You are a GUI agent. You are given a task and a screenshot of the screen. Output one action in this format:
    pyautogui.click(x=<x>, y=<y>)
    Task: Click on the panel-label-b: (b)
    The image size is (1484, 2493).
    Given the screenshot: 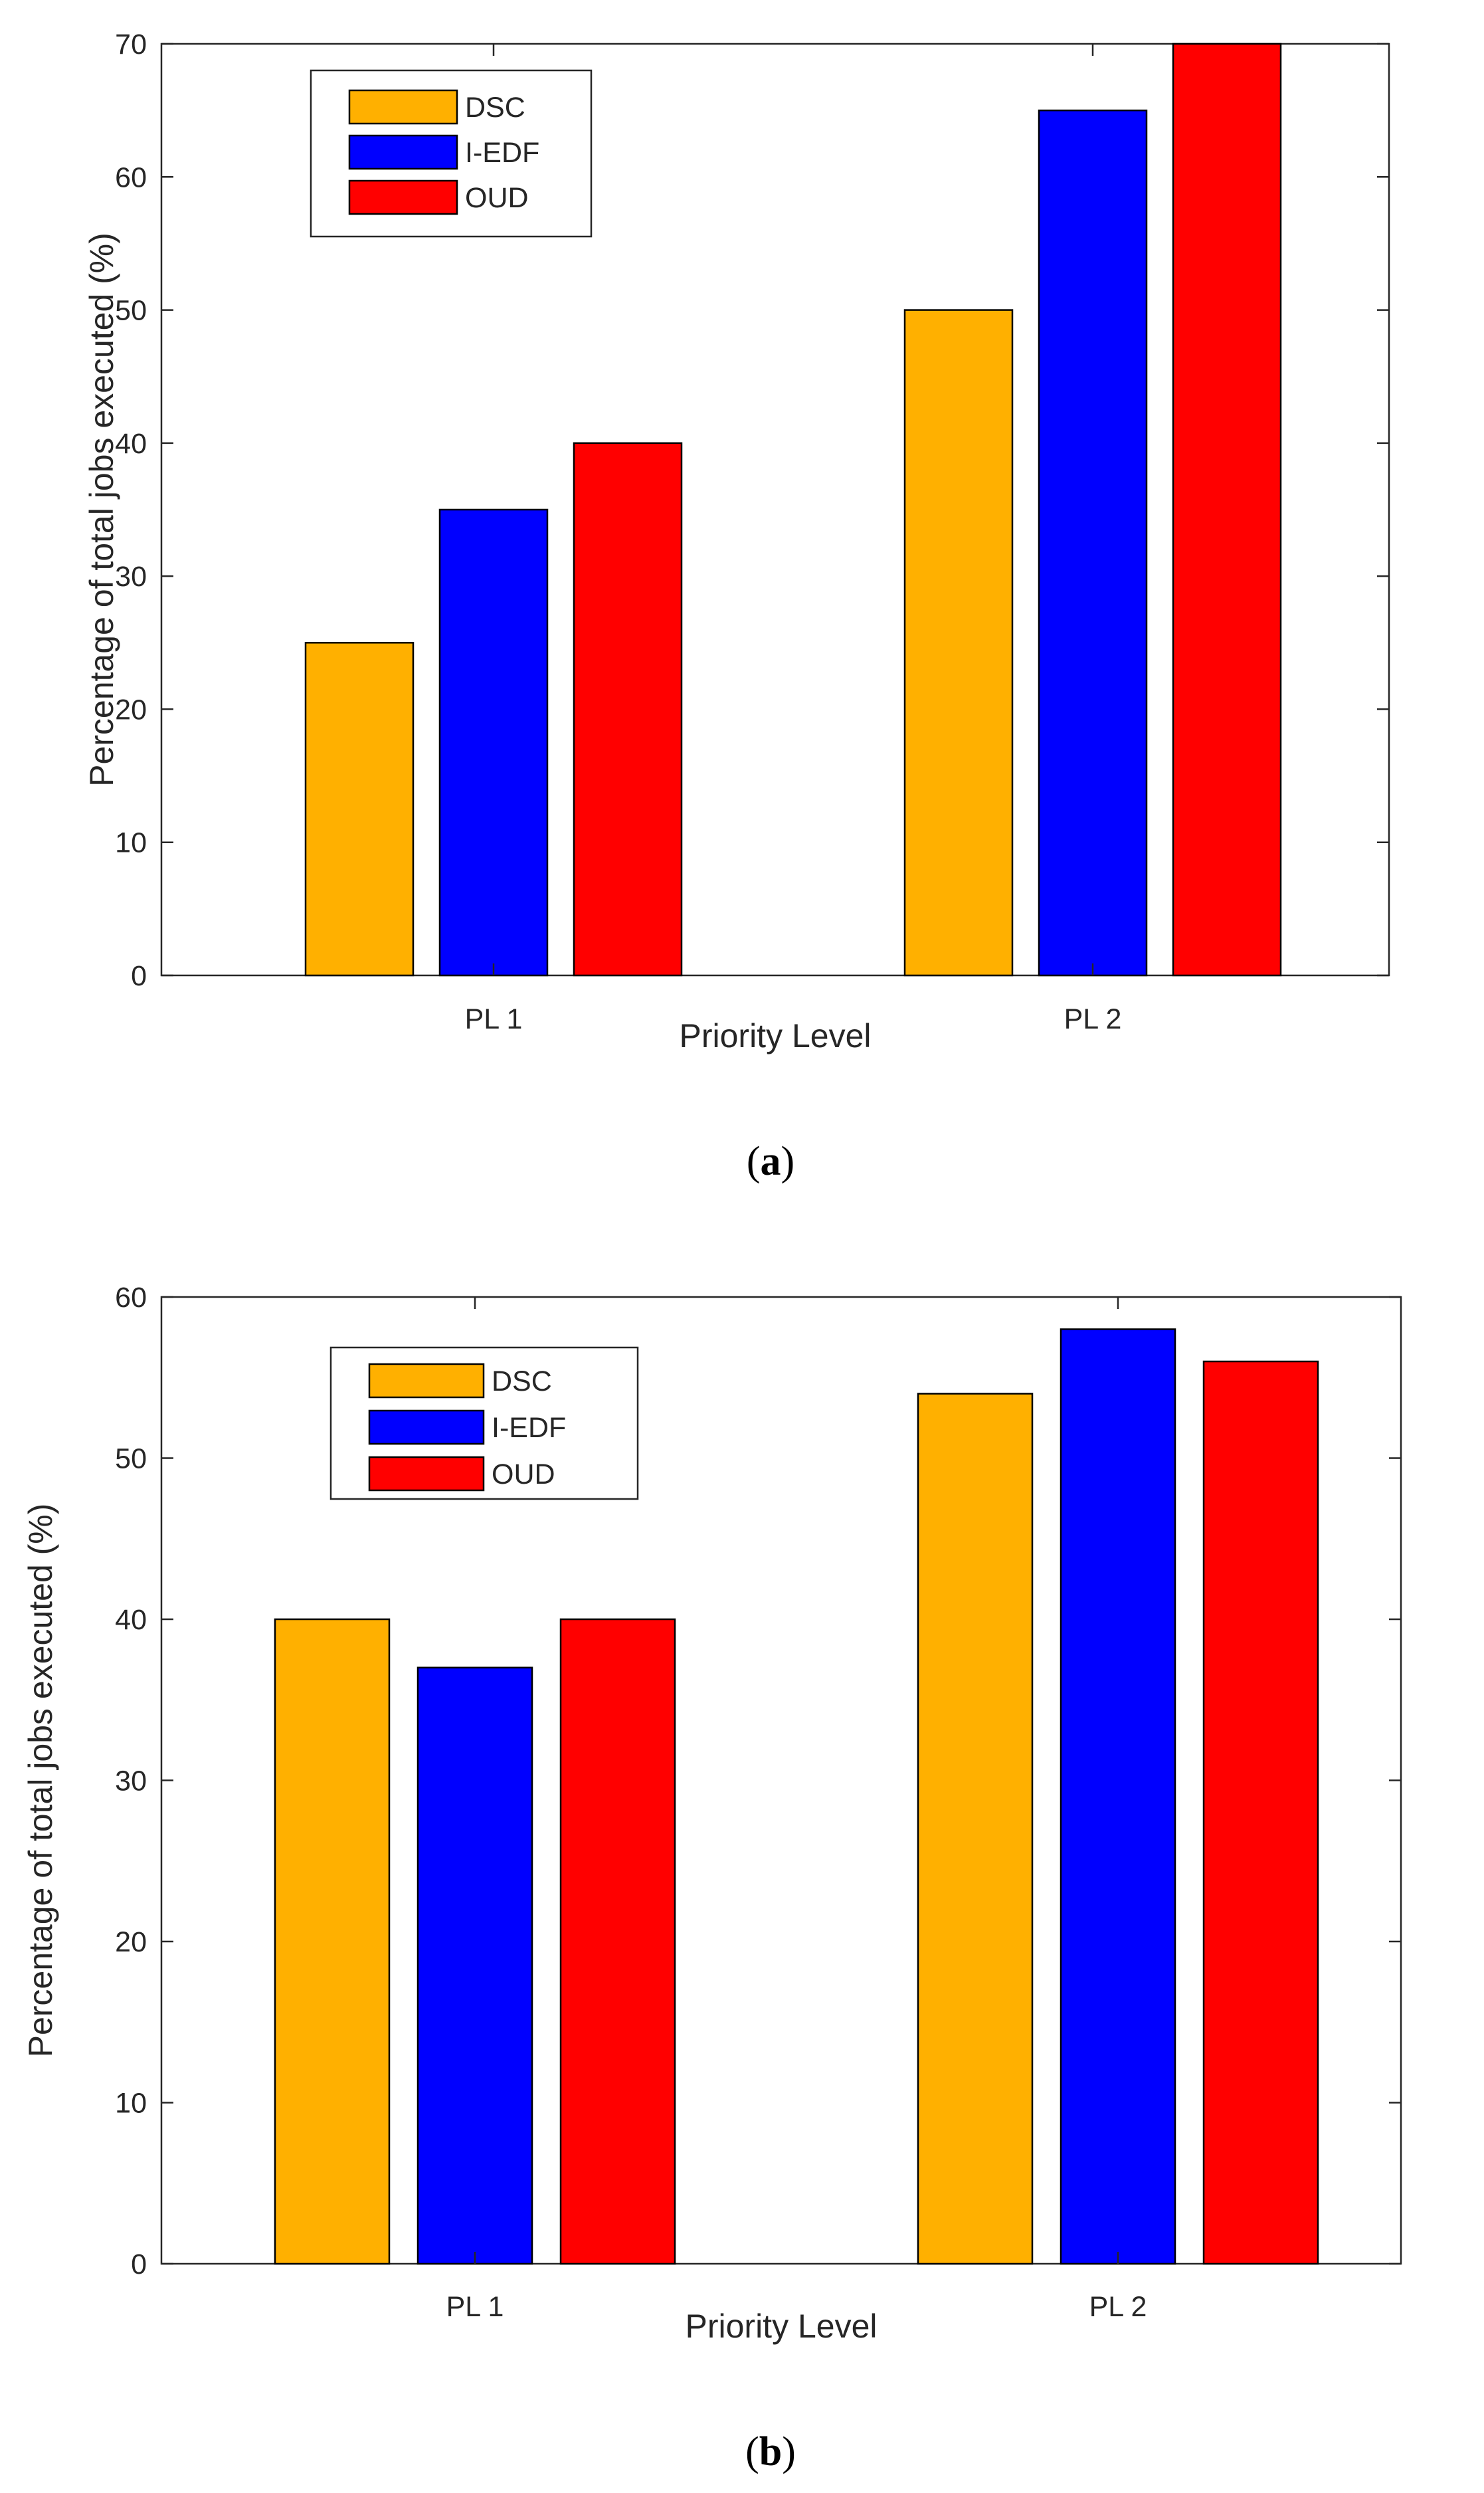 What is the action you would take?
    pyautogui.click(x=770, y=2452)
    